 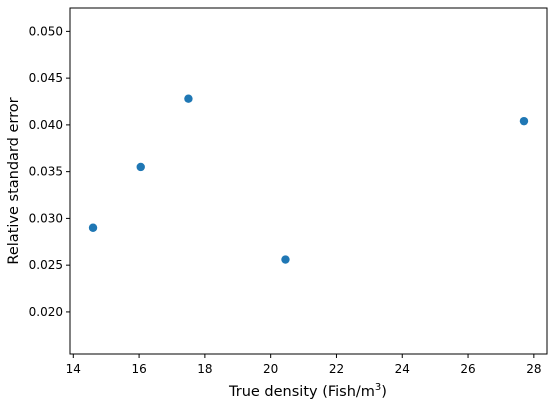 What do you see at coordinates (467, 369) in the screenshot?
I see `x-tick-label: 26` at bounding box center [467, 369].